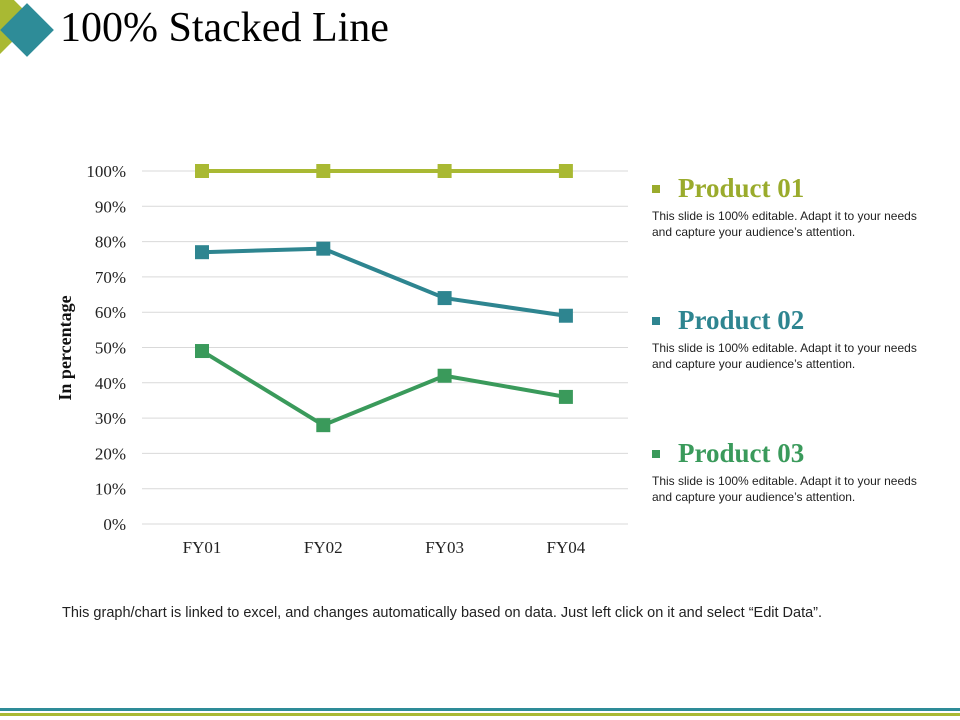 This screenshot has width=960, height=720. What do you see at coordinates (202, 547) in the screenshot?
I see `x-tick-label: FY01` at bounding box center [202, 547].